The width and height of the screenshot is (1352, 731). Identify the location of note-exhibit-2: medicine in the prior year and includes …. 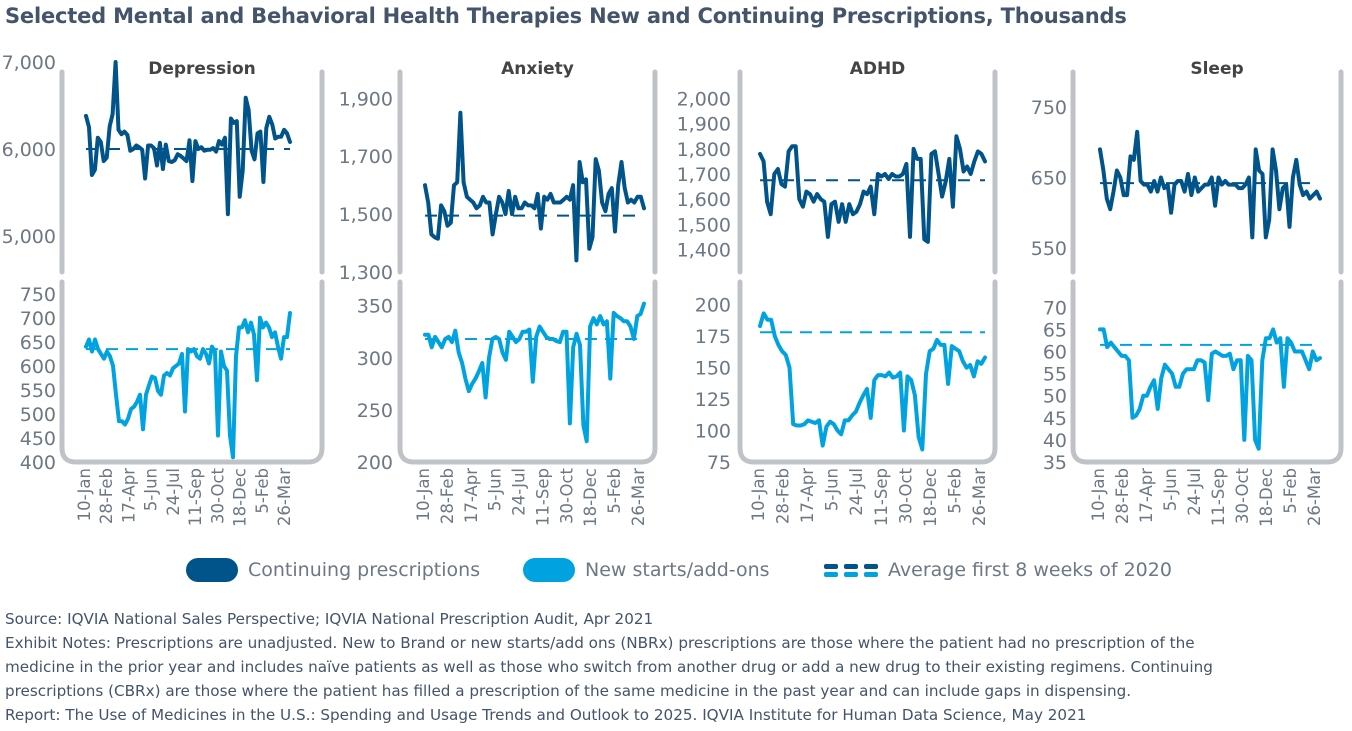
(609, 667).